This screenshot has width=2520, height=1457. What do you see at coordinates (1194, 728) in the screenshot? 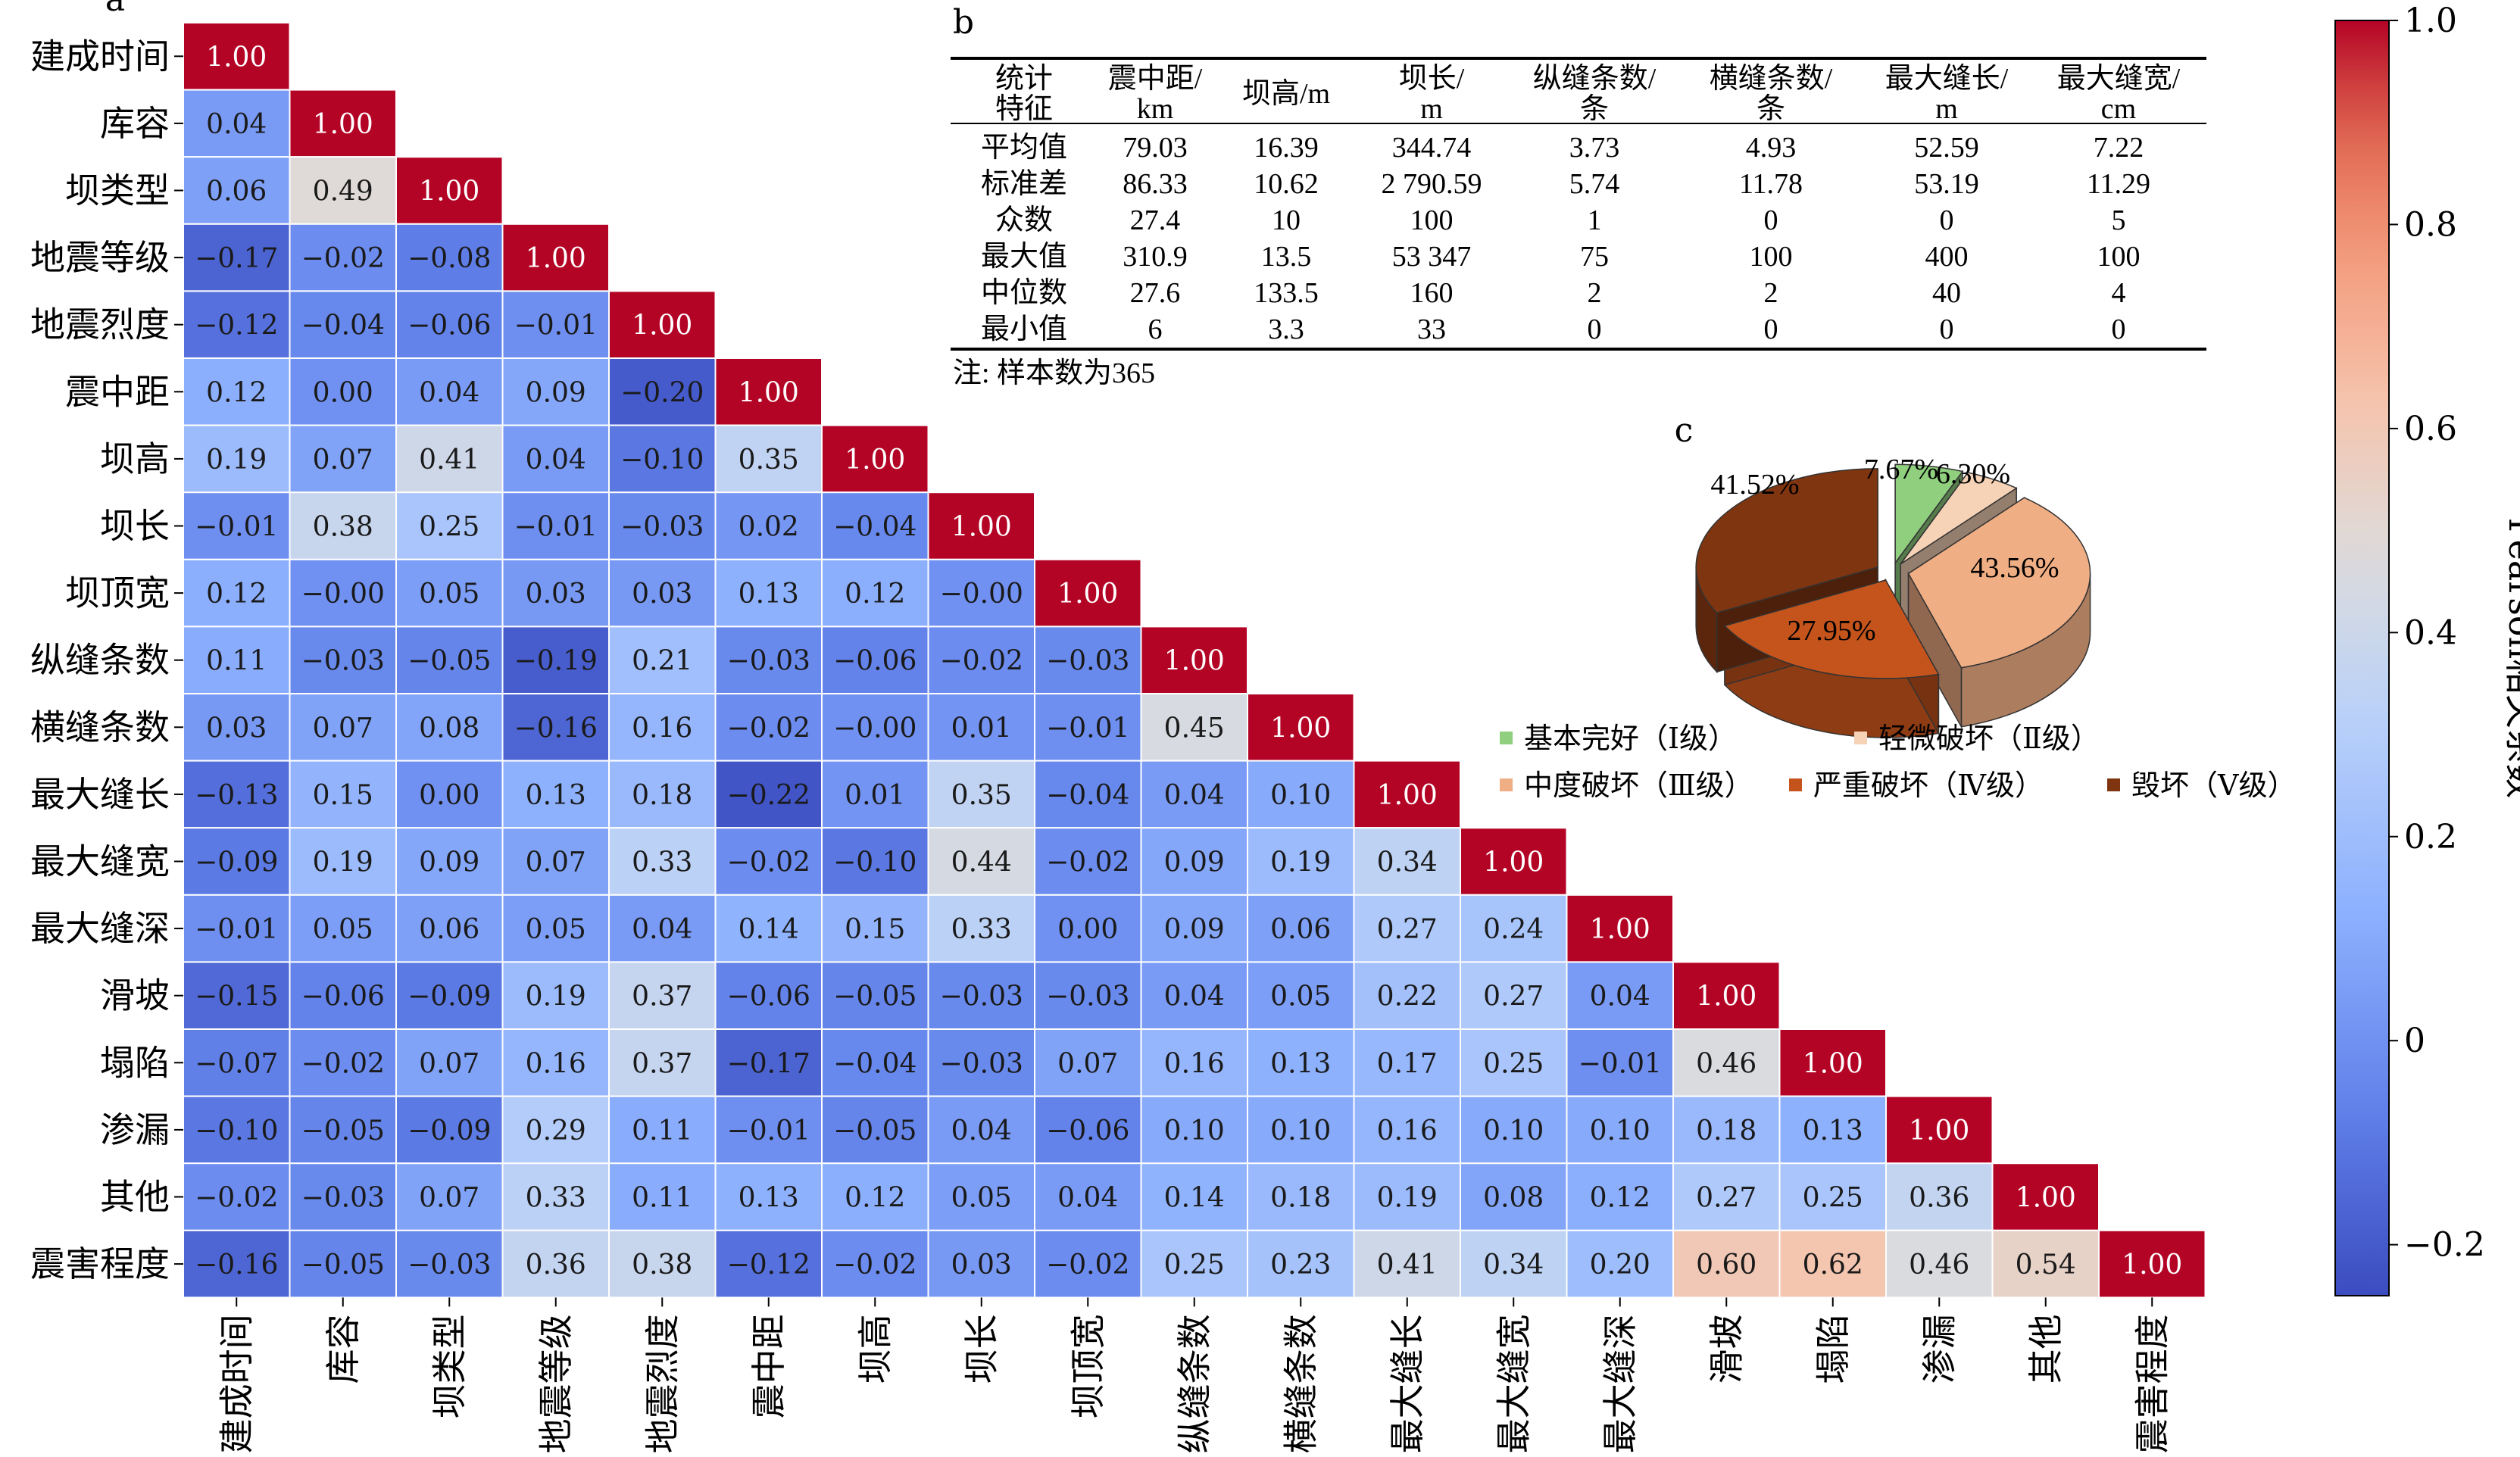
I see `cell-value-label: 0.45` at bounding box center [1194, 728].